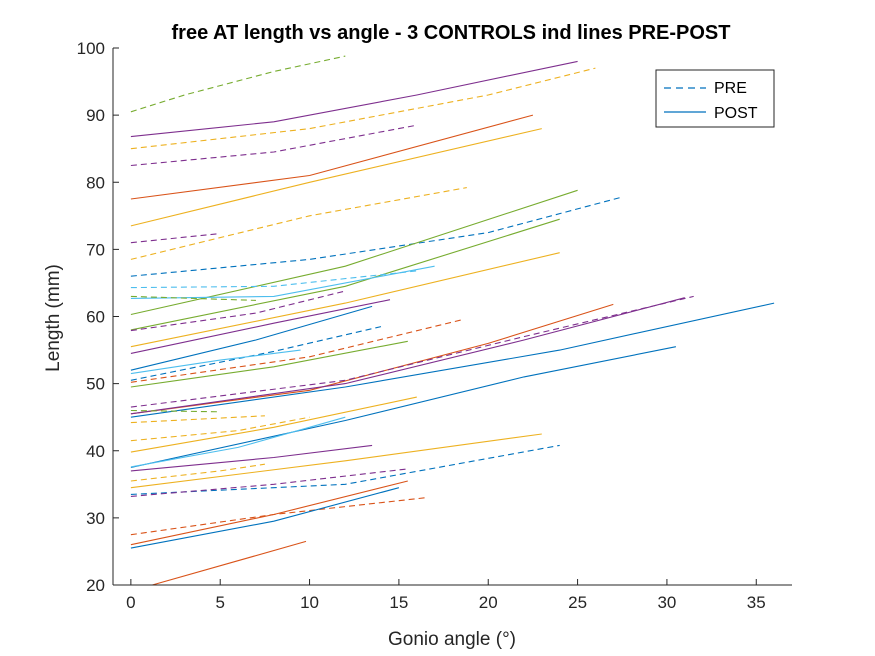 Image resolution: width=875 pixels, height=656 pixels. What do you see at coordinates (53, 318) in the screenshot?
I see `y-axis-label: Length (mm)` at bounding box center [53, 318].